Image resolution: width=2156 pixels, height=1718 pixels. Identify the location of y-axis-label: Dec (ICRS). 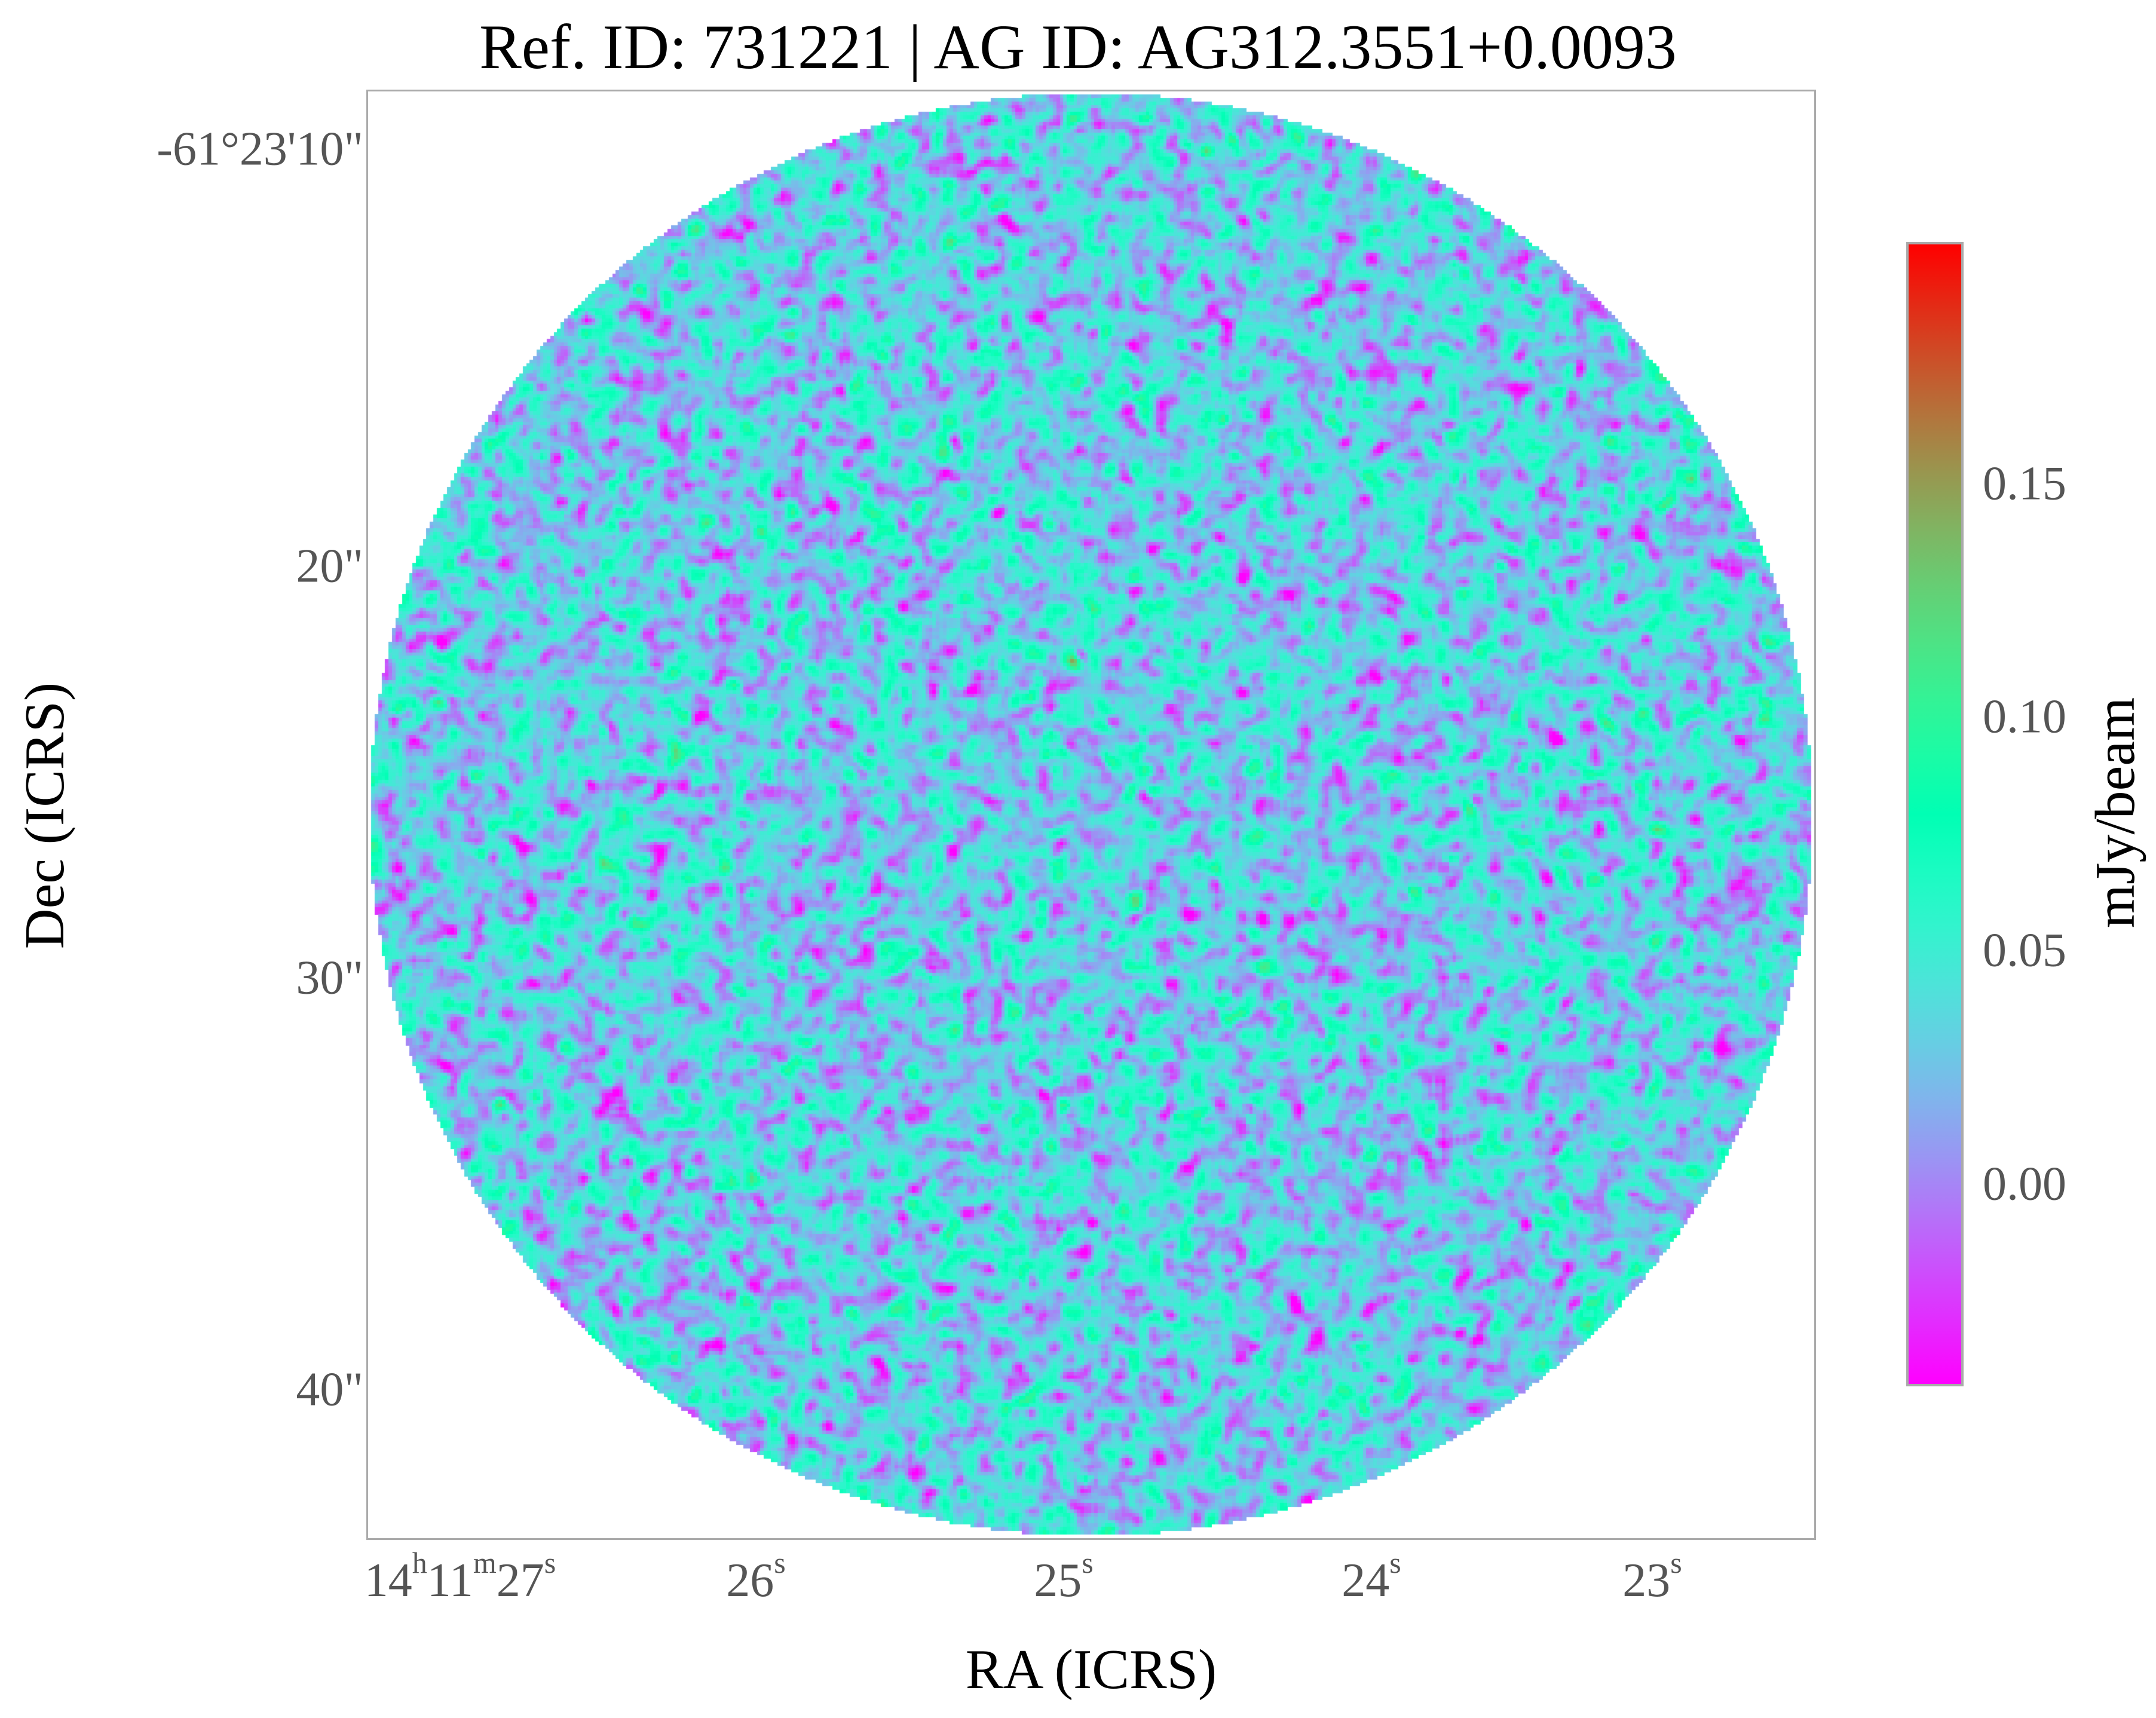
(45, 816).